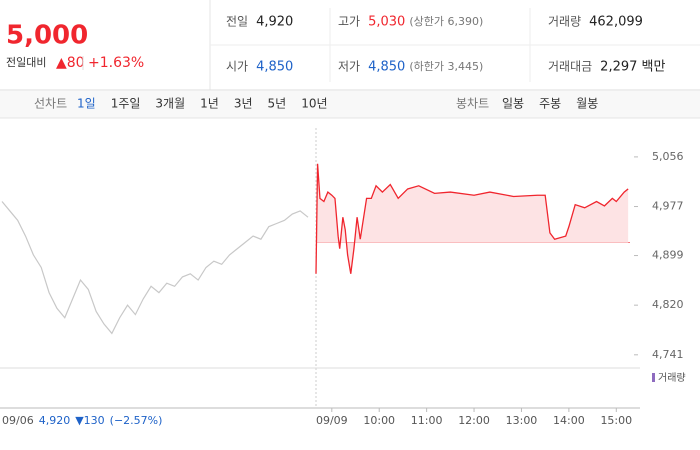 Image resolution: width=700 pixels, height=450 pixels. I want to click on x-tick-label: 10:00, so click(379, 420).